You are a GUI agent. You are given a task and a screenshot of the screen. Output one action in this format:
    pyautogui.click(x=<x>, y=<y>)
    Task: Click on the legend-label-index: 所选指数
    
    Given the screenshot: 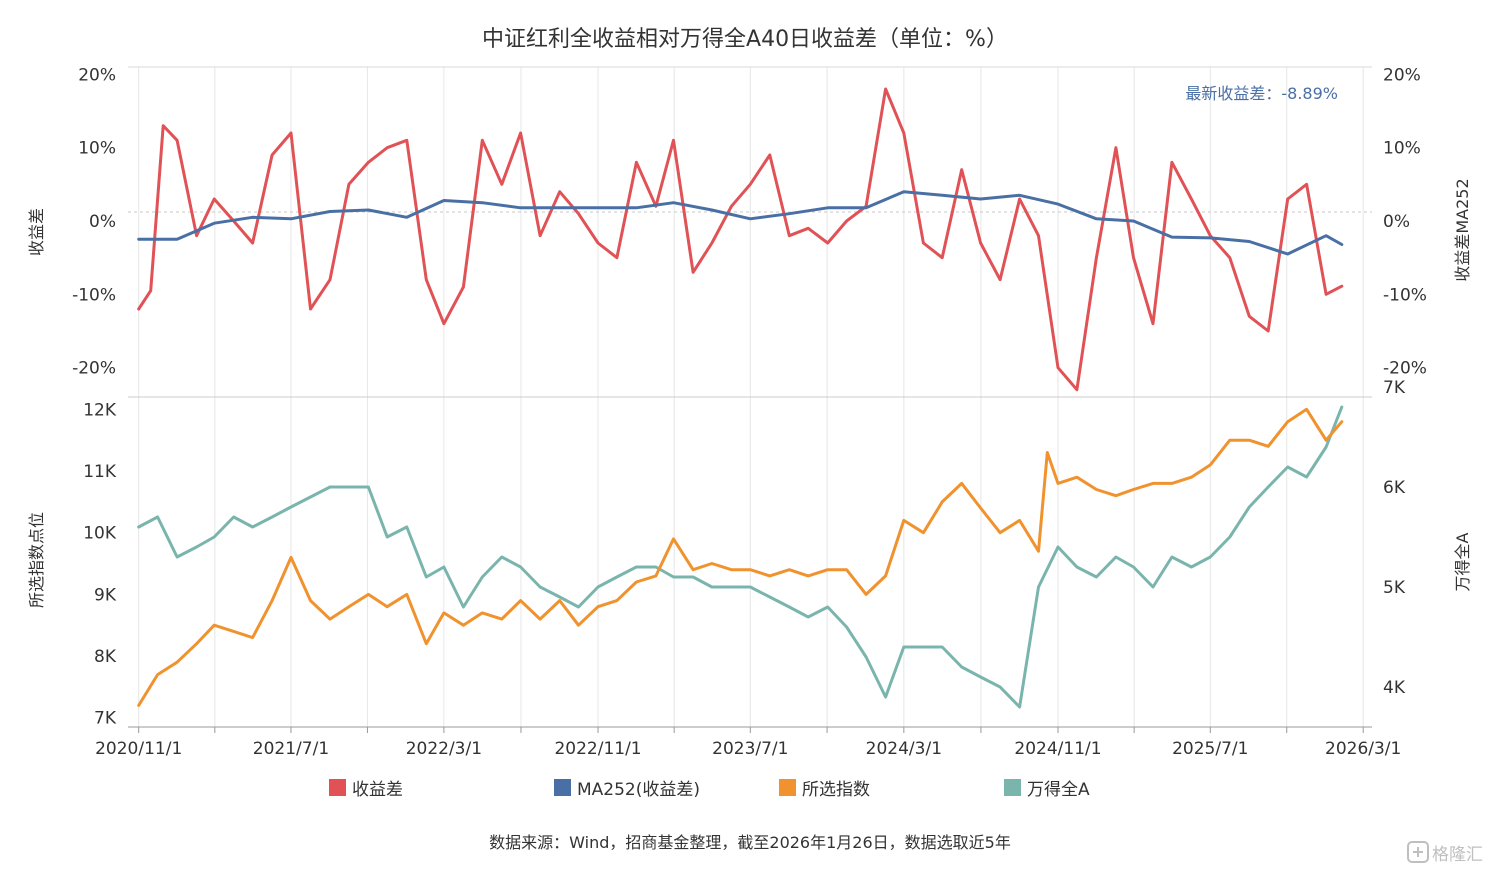 What is the action you would take?
    pyautogui.click(x=836, y=790)
    